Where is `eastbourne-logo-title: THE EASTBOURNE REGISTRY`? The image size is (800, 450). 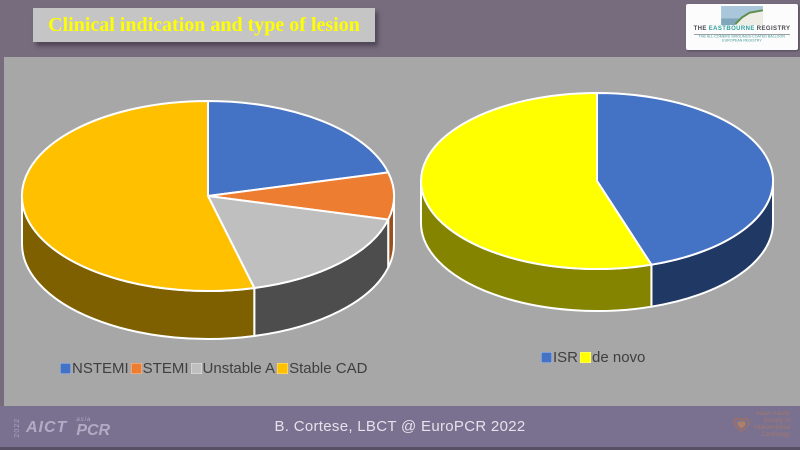 eastbourne-logo-title: THE EASTBOURNE REGISTRY is located at coordinates (742, 30).